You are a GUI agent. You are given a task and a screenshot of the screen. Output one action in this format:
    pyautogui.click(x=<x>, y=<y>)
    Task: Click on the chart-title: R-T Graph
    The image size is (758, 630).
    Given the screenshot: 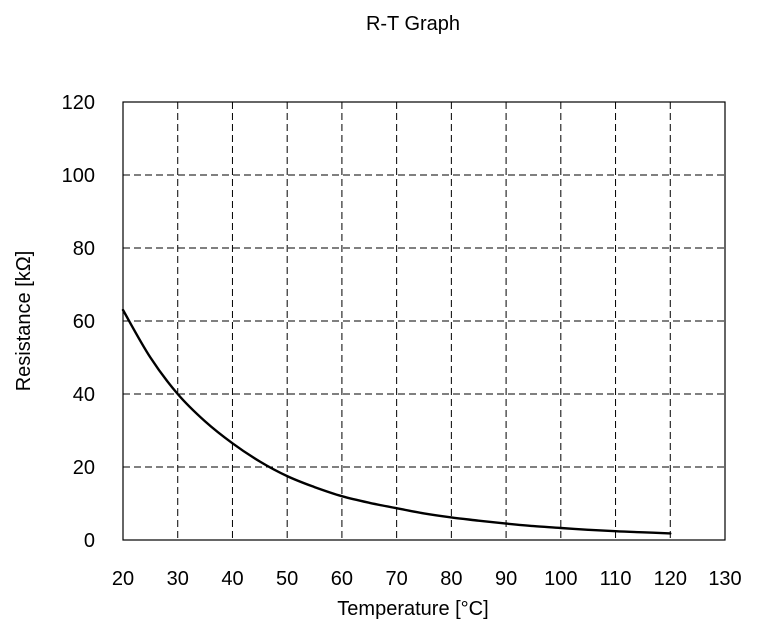 What is the action you would take?
    pyautogui.click(x=413, y=24)
    